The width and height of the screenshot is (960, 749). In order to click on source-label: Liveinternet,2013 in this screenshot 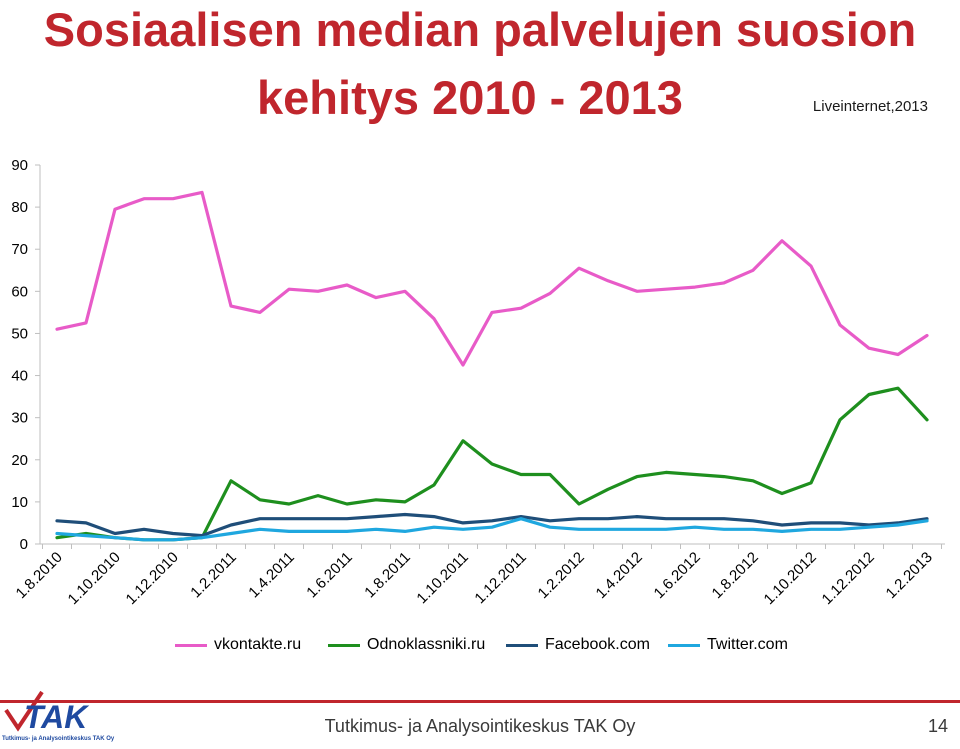, I will do `click(870, 106)`.